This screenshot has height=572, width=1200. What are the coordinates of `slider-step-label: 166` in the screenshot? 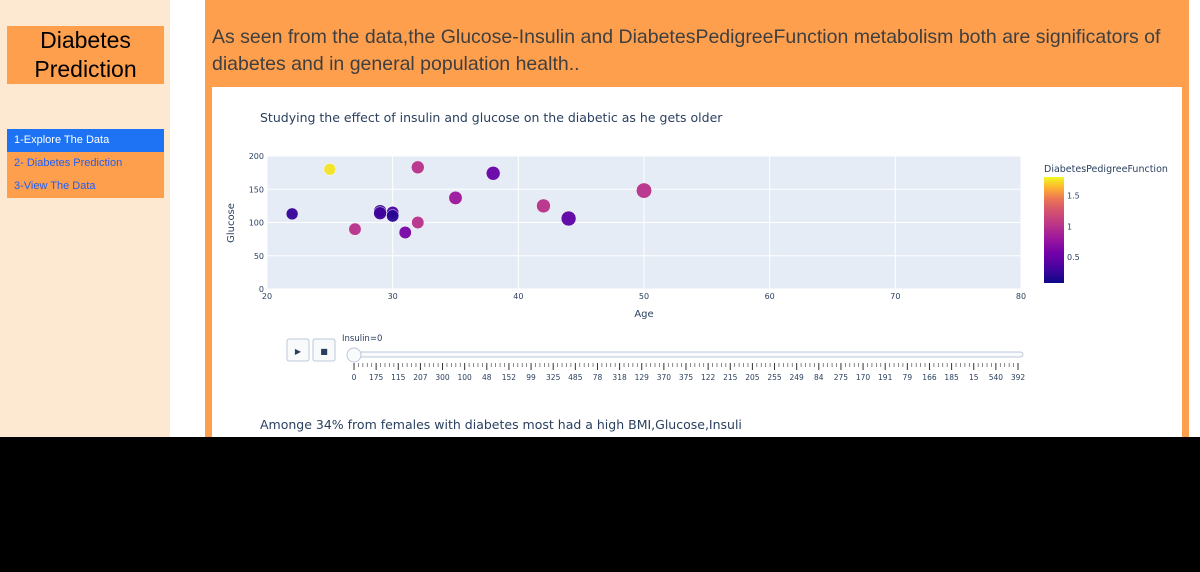 It's located at (929, 377).